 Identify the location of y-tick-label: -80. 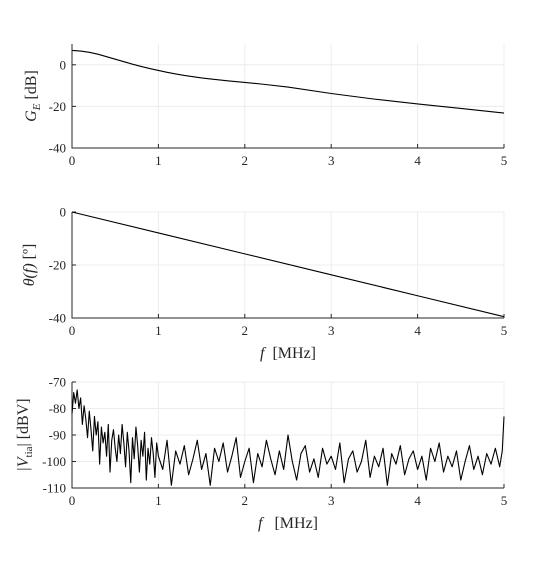
(57, 408).